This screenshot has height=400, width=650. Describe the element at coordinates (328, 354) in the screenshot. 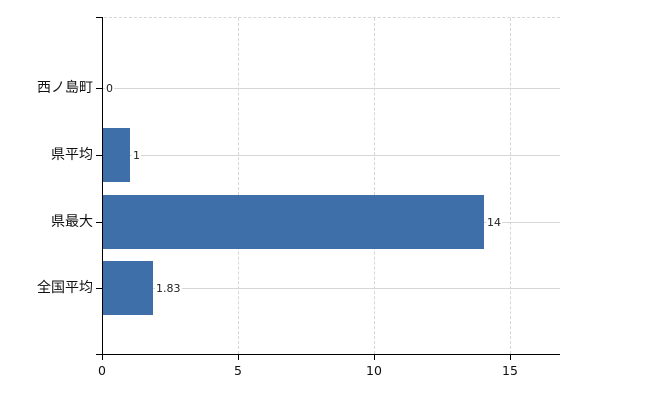

I see `x-axis-line` at that location.